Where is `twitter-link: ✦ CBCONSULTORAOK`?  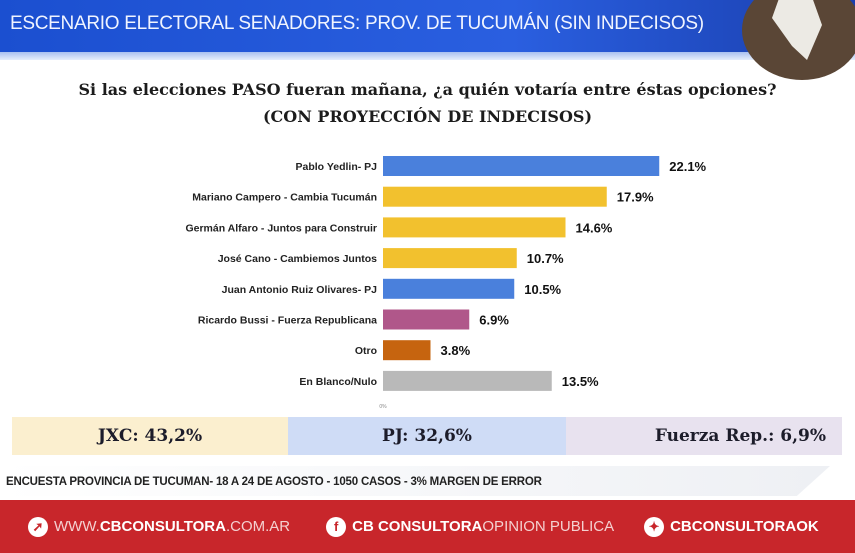
twitter-link: ✦ CBCONSULTORAOK is located at coordinates (731, 526).